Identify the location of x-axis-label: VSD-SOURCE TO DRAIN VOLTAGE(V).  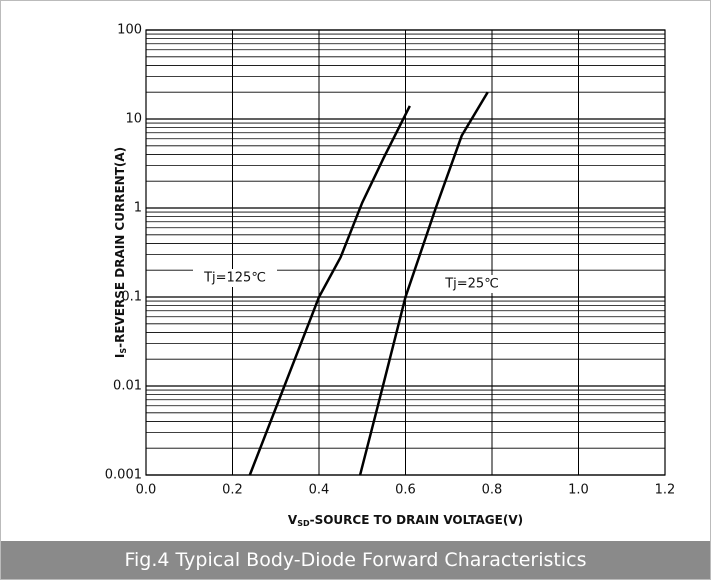
(405, 520).